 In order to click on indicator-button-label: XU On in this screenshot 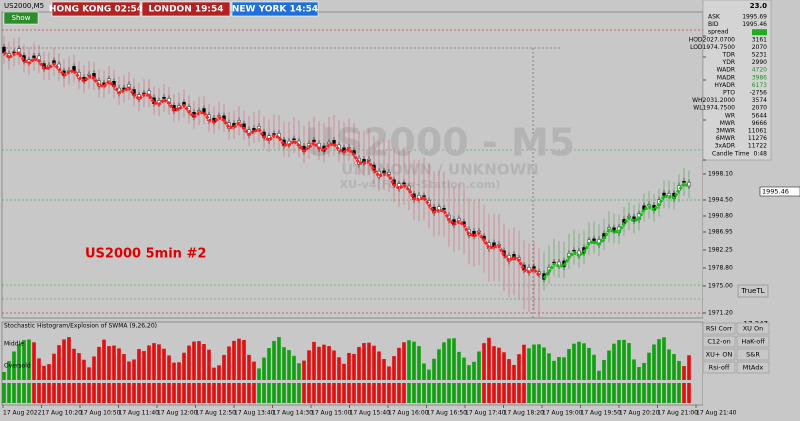, I will do `click(753, 329)`.